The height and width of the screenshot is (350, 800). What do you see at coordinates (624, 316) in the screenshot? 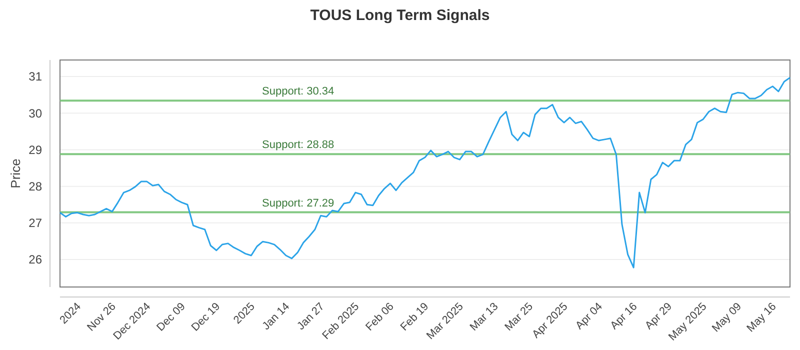
I see `x-tick-label: Apr 16` at bounding box center [624, 316].